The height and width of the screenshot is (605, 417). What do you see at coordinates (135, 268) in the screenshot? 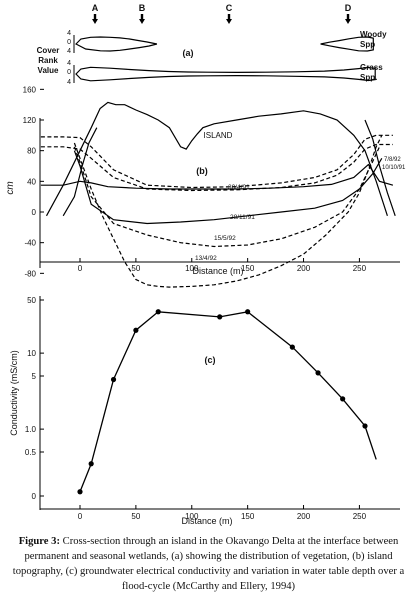
I see `panel-b-xtick-label-1: 50` at bounding box center [135, 268].